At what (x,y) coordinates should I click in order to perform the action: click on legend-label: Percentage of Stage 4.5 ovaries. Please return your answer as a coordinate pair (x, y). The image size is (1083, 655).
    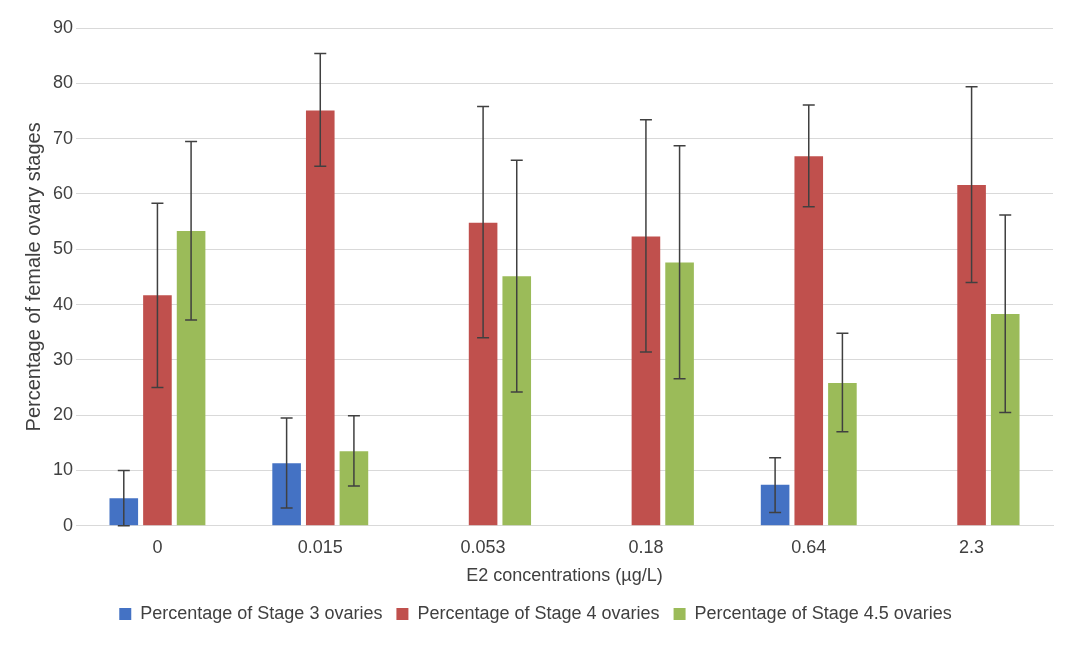
    Looking at the image, I should click on (823, 612).